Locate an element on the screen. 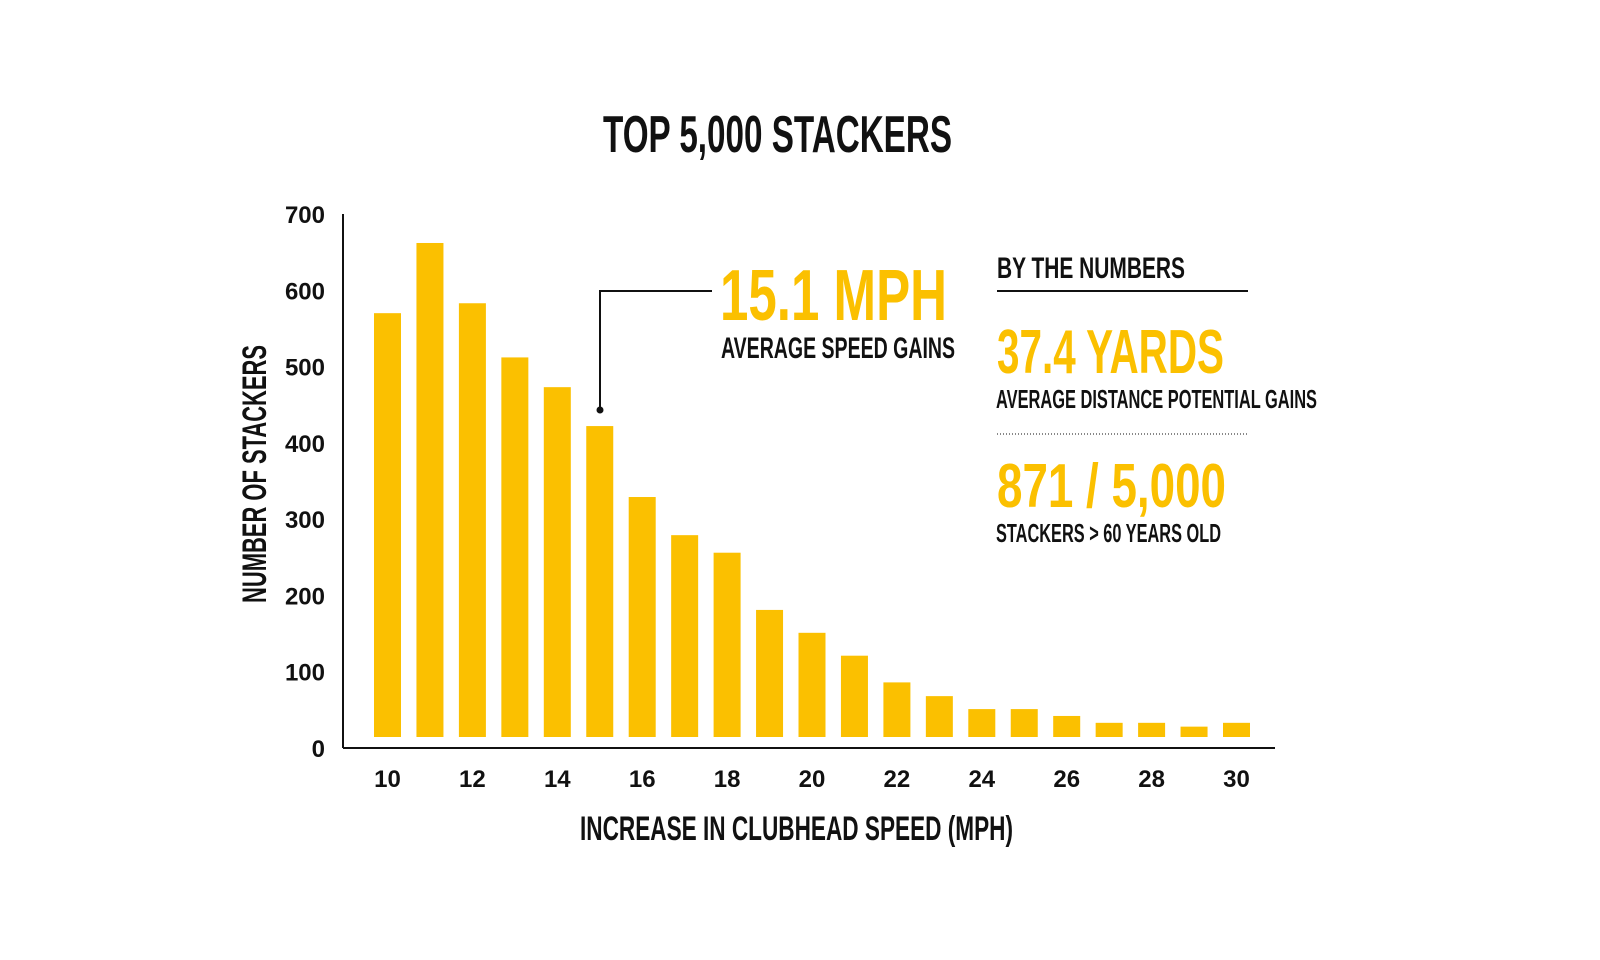 The height and width of the screenshot is (960, 1600). y-tick-label: 300 is located at coordinates (305, 520).